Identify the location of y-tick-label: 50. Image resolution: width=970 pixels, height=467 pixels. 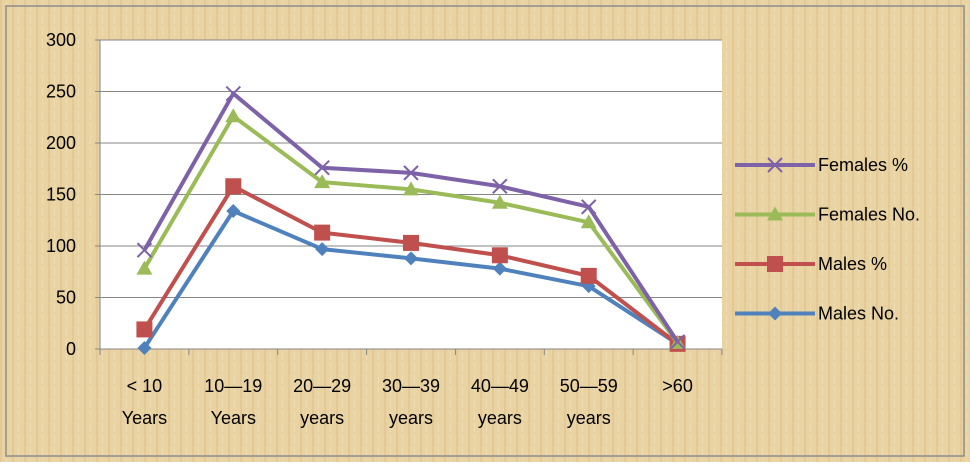
(66, 298).